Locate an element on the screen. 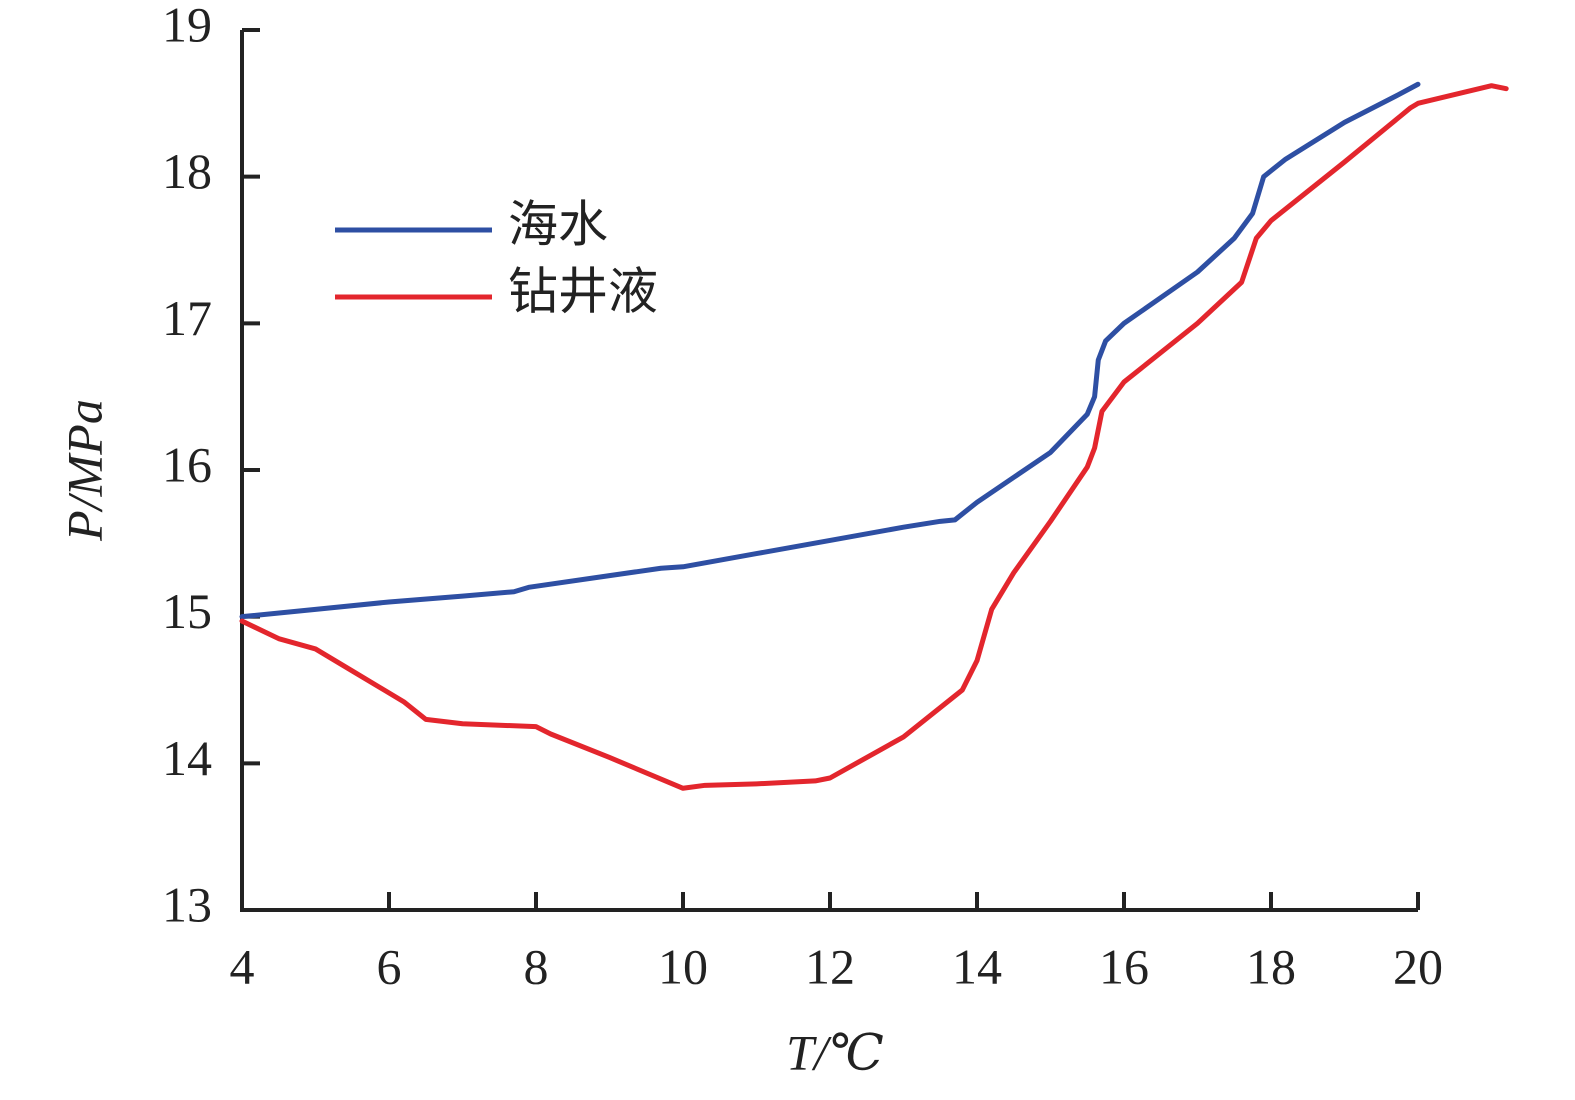 The image size is (1575, 1100). legend-label: 钻井液 is located at coordinates (583, 291).